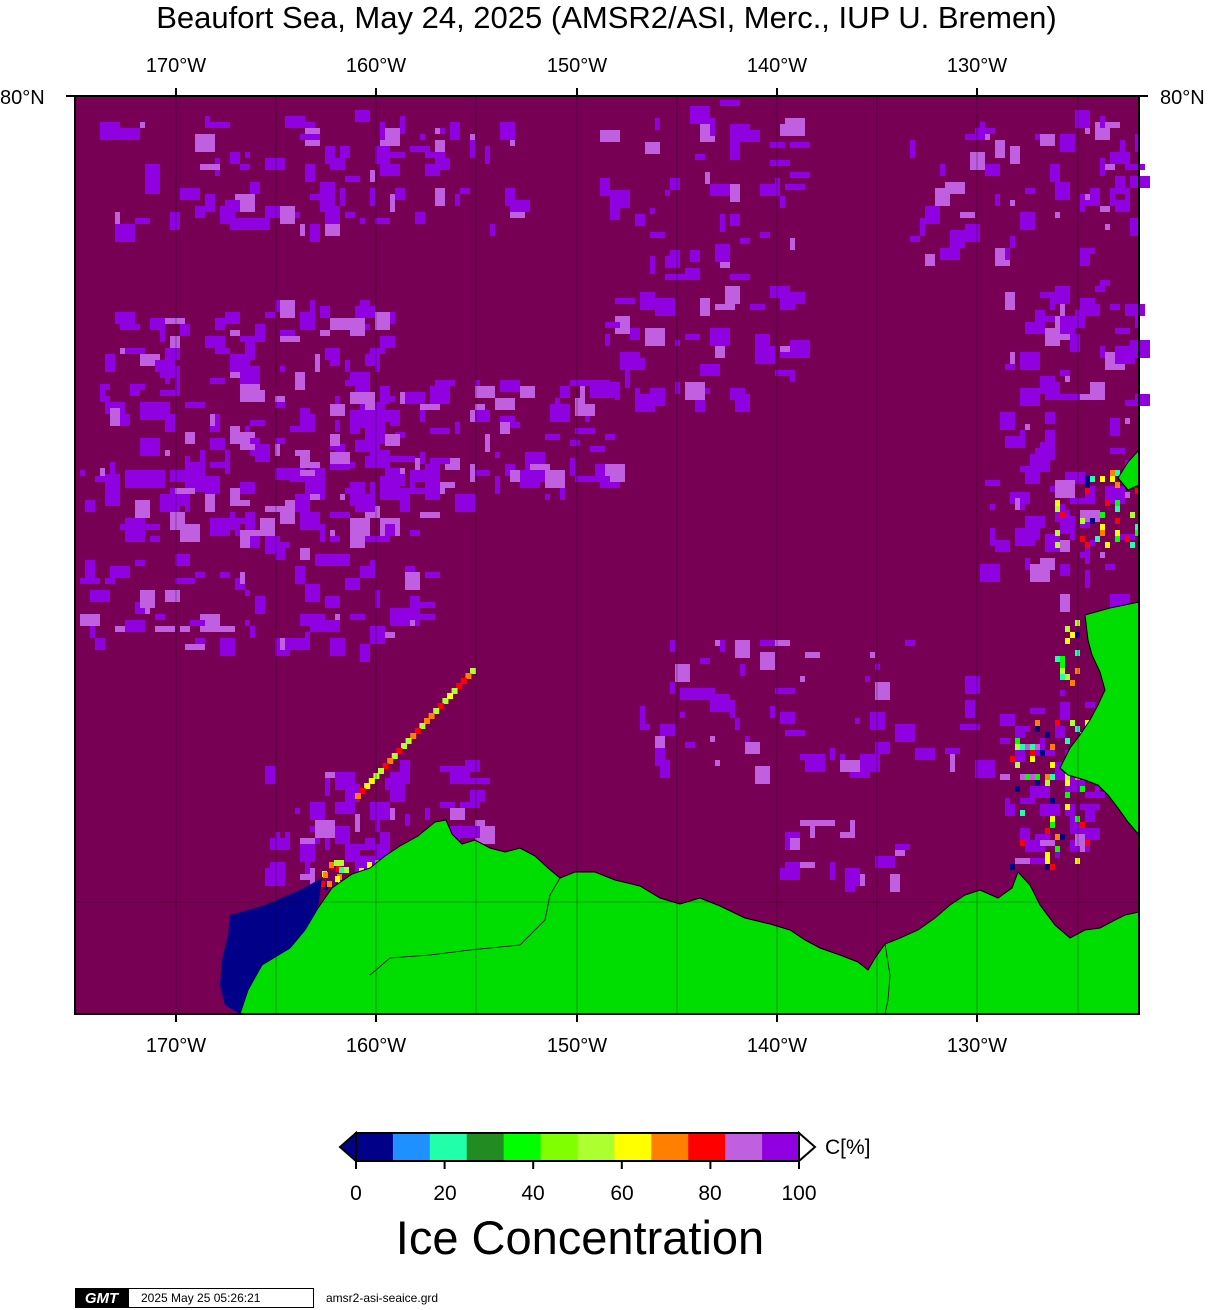 This screenshot has width=1213, height=1310. What do you see at coordinates (376, 66) in the screenshot?
I see `lon-tick-top: 160°W` at bounding box center [376, 66].